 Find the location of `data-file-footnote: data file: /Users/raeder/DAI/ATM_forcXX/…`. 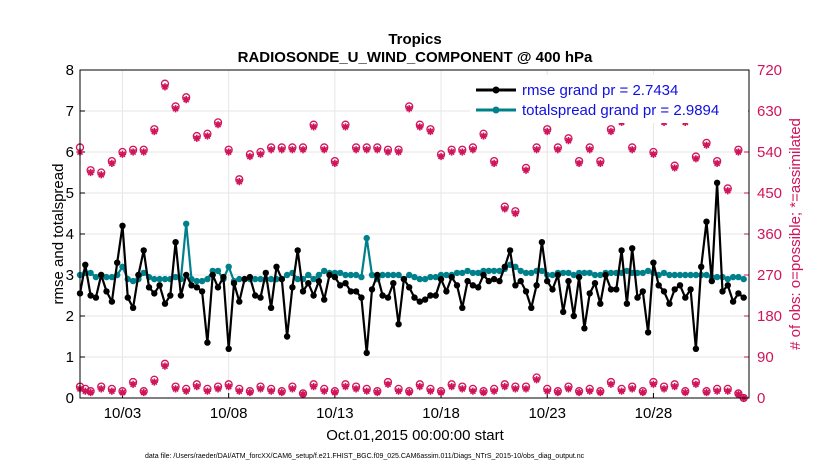

data-file-footnote: data file: /Users/raeder/DAI/ATM_forcXX/… is located at coordinates (365, 456).